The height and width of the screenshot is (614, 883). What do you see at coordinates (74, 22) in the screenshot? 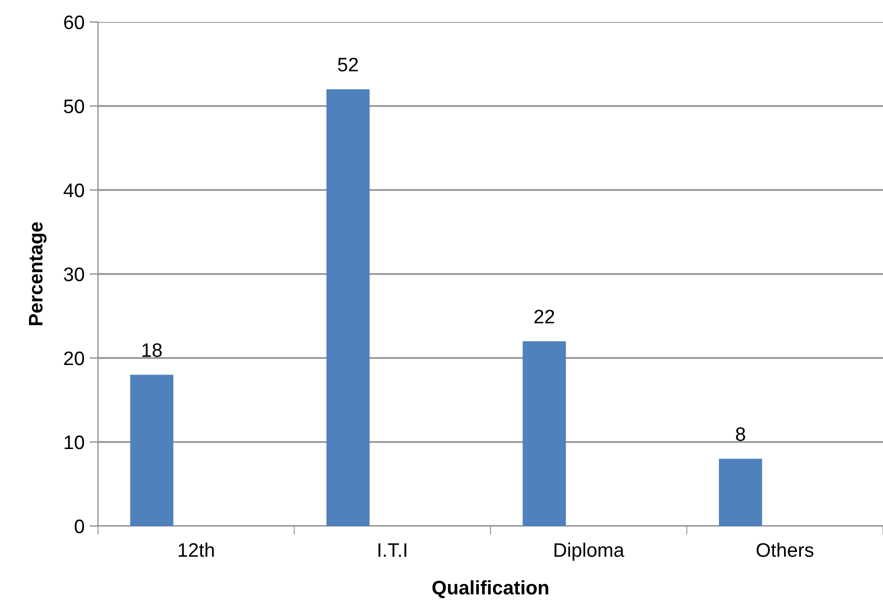
I see `y-tick-label: 60` at bounding box center [74, 22].